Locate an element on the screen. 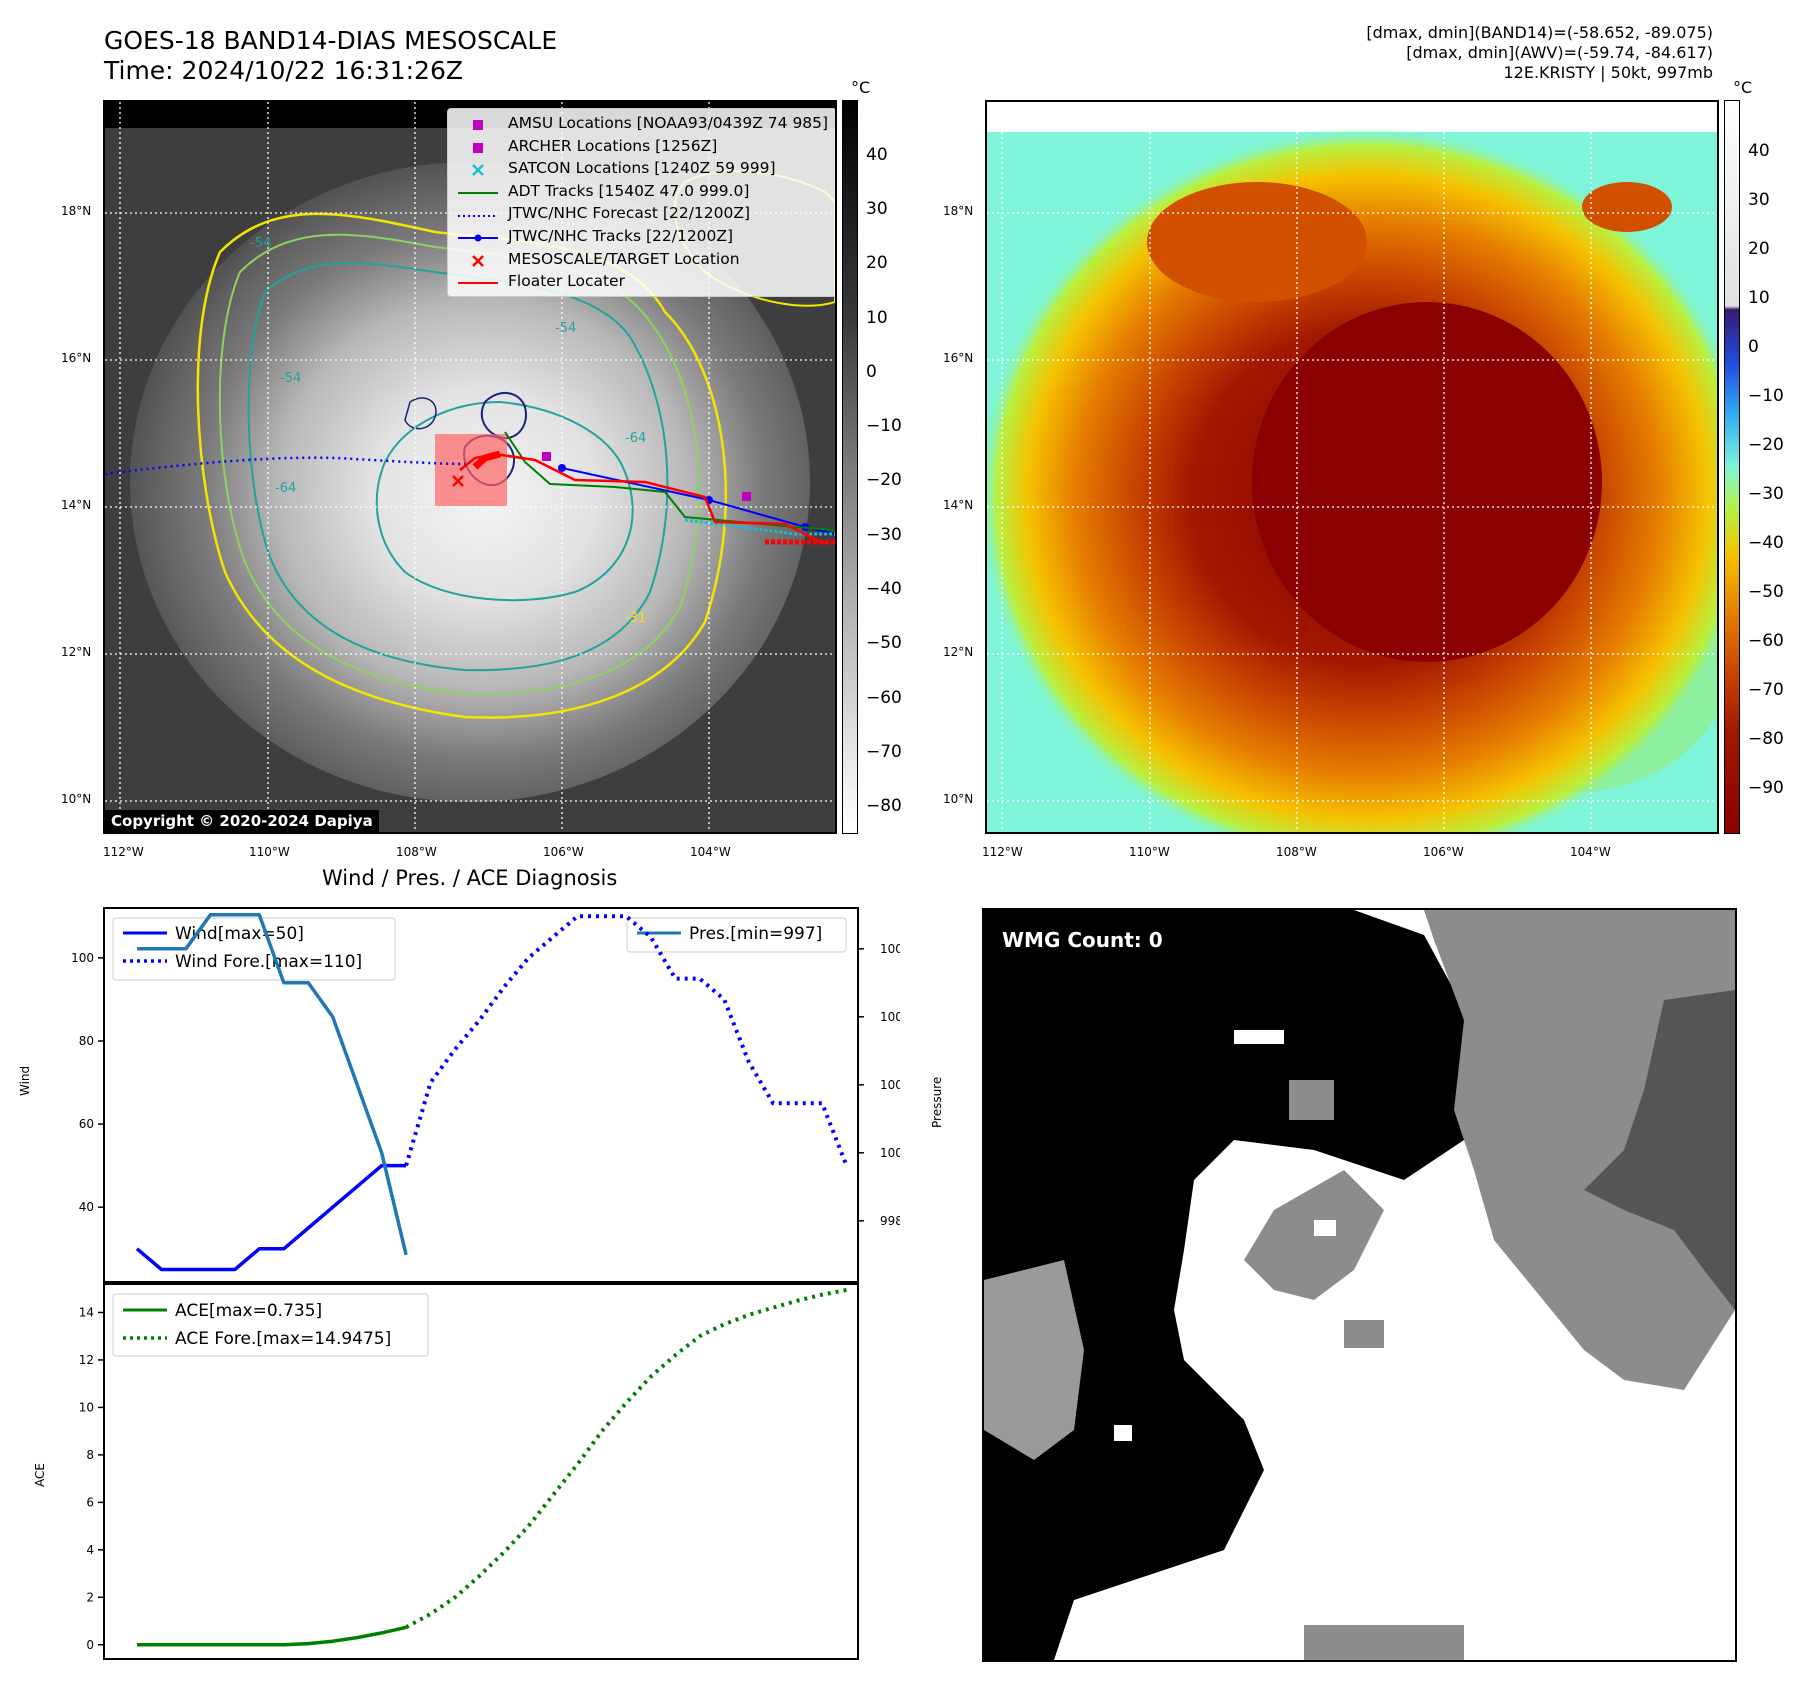  ace-fore-max-14-9475-line is located at coordinates (626, 1459).